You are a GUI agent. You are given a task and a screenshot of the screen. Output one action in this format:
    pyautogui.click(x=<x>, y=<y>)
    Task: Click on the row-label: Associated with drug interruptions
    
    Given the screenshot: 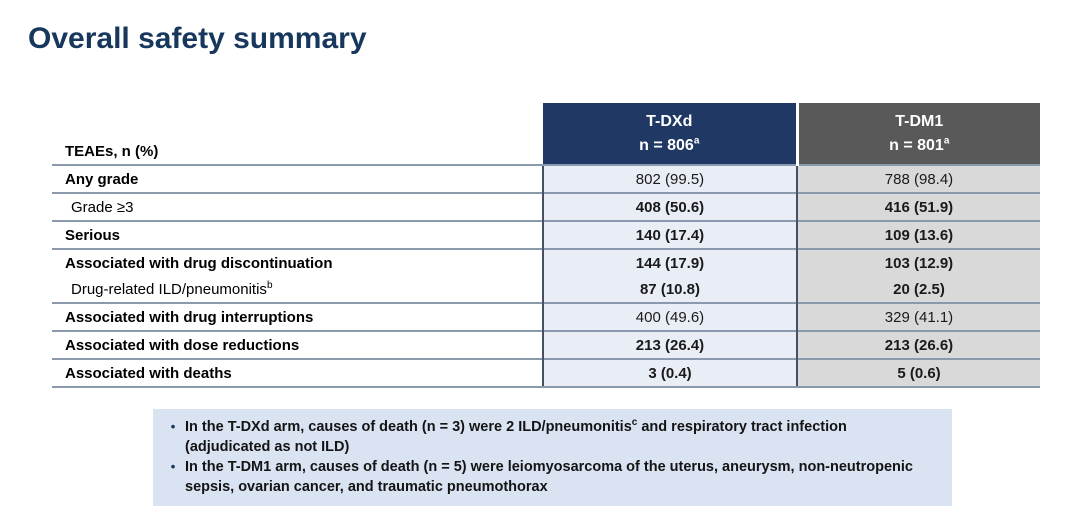 What is the action you would take?
    pyautogui.click(x=297, y=316)
    